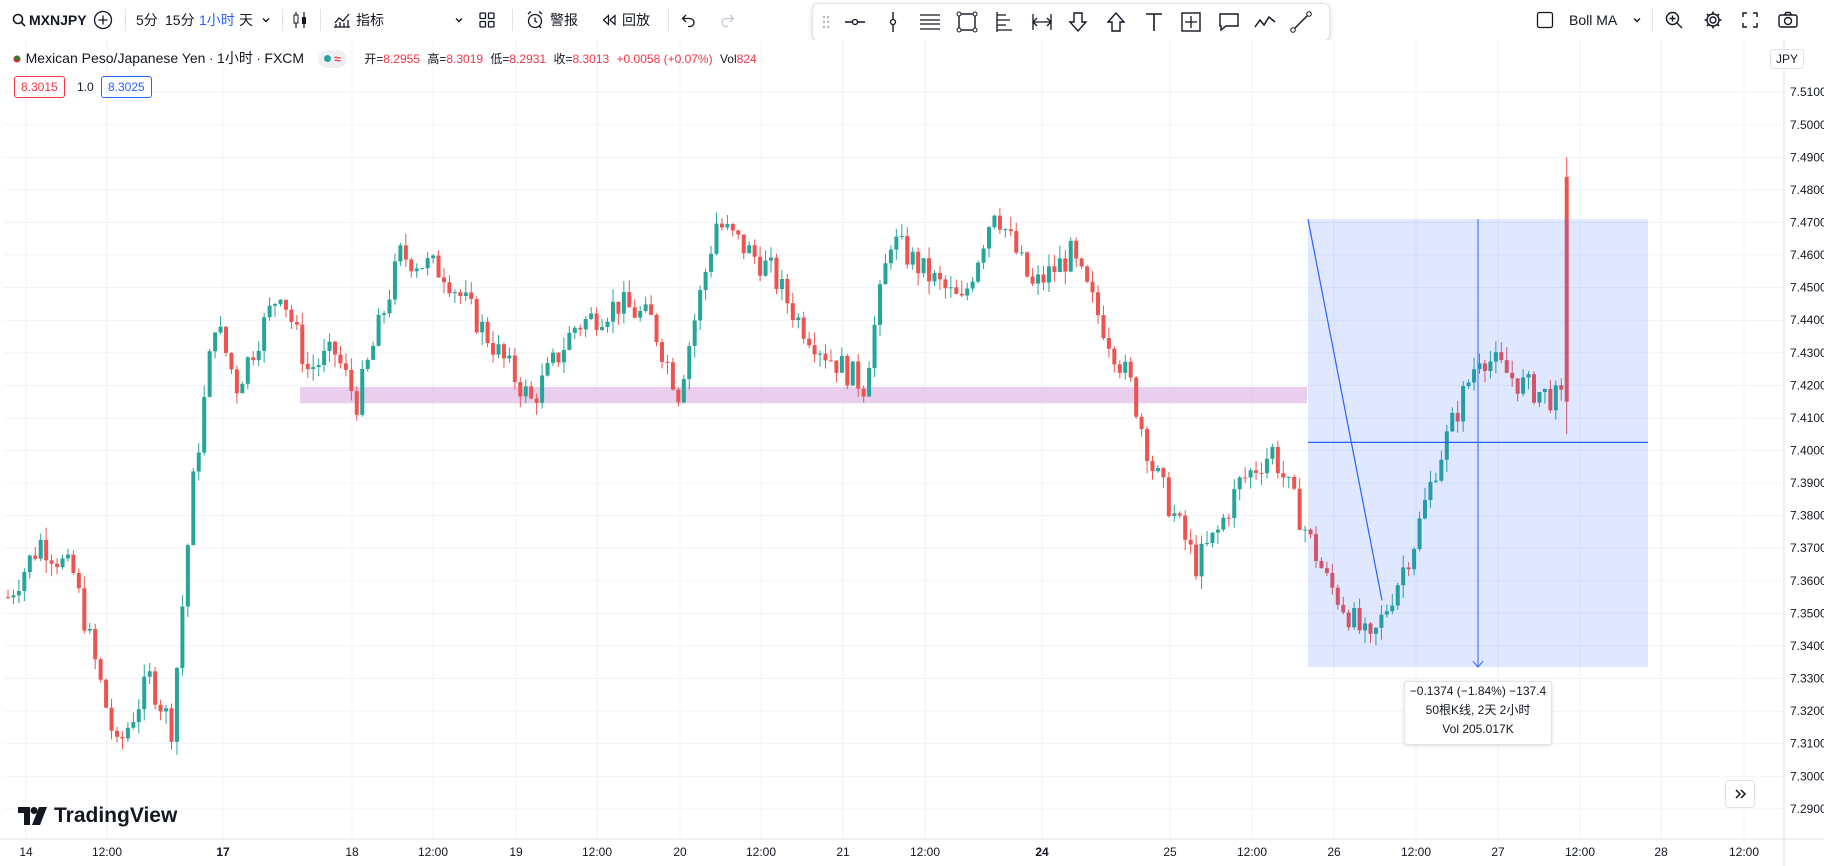  Describe the element at coordinates (1788, 20) in the screenshot. I see `snapshot-button` at that location.